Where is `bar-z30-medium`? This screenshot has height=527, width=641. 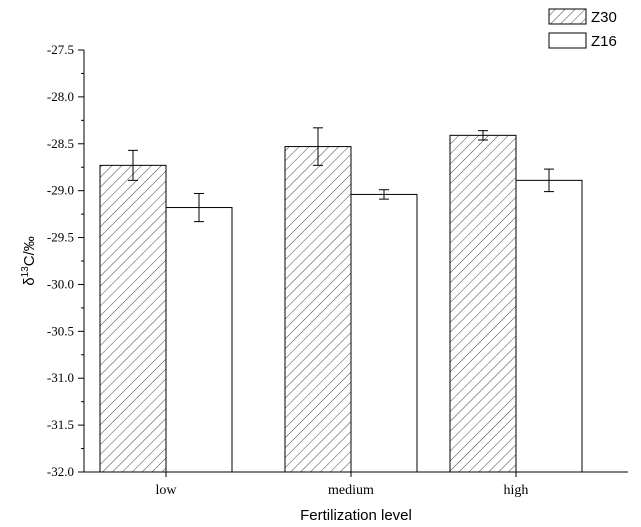
bar-z30-medium is located at coordinates (318, 309).